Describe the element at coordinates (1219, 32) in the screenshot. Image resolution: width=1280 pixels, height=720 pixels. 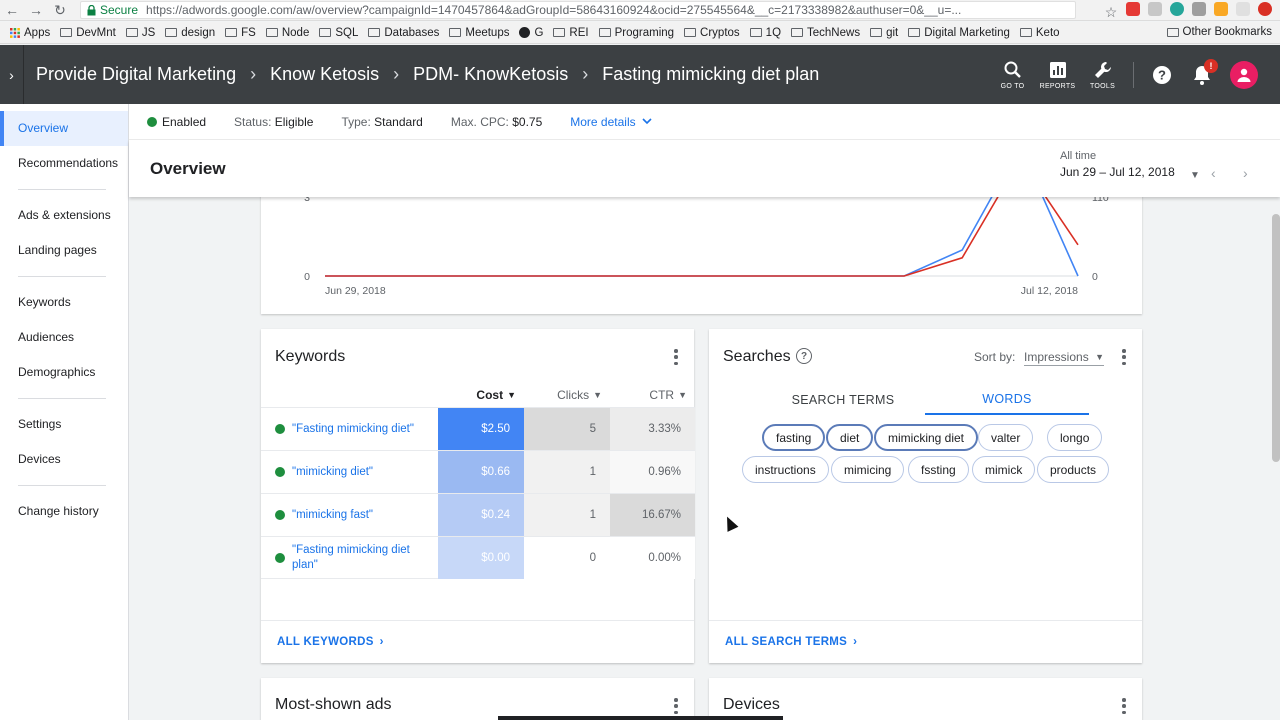
I see `other-bookmarks: Other Bookmarks` at that location.